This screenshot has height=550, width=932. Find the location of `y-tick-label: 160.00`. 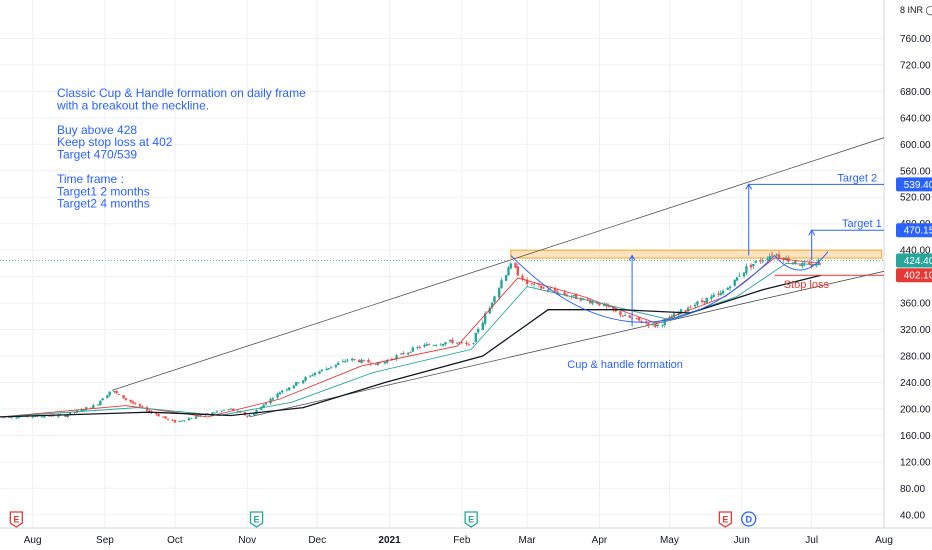

y-tick-label: 160.00 is located at coordinates (915, 436).